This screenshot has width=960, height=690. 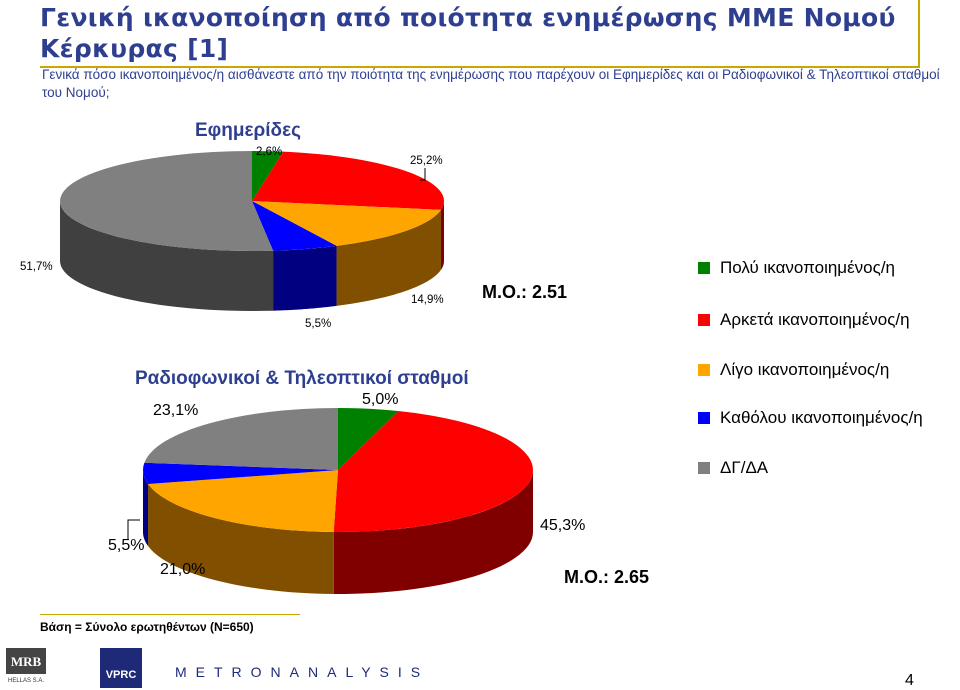 I want to click on pie-chart-newspapers, so click(x=252, y=231).